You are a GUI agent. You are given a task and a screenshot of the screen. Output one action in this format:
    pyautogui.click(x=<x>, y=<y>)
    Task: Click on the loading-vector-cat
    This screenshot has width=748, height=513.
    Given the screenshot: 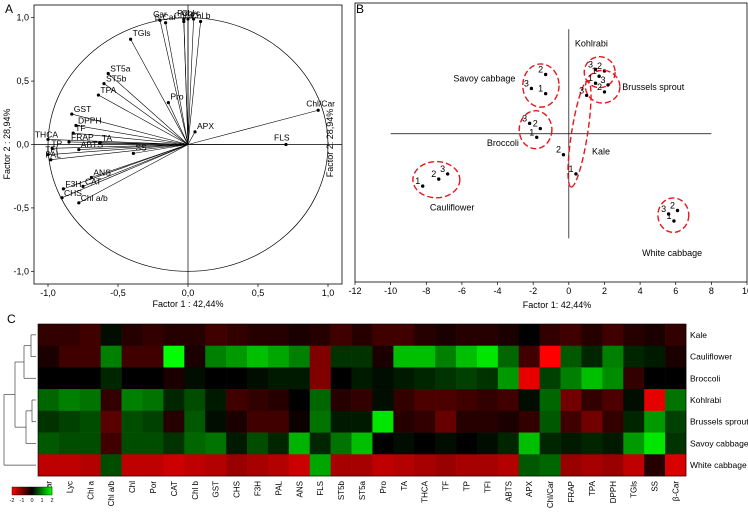 What is the action you would take?
    pyautogui.click(x=135, y=165)
    